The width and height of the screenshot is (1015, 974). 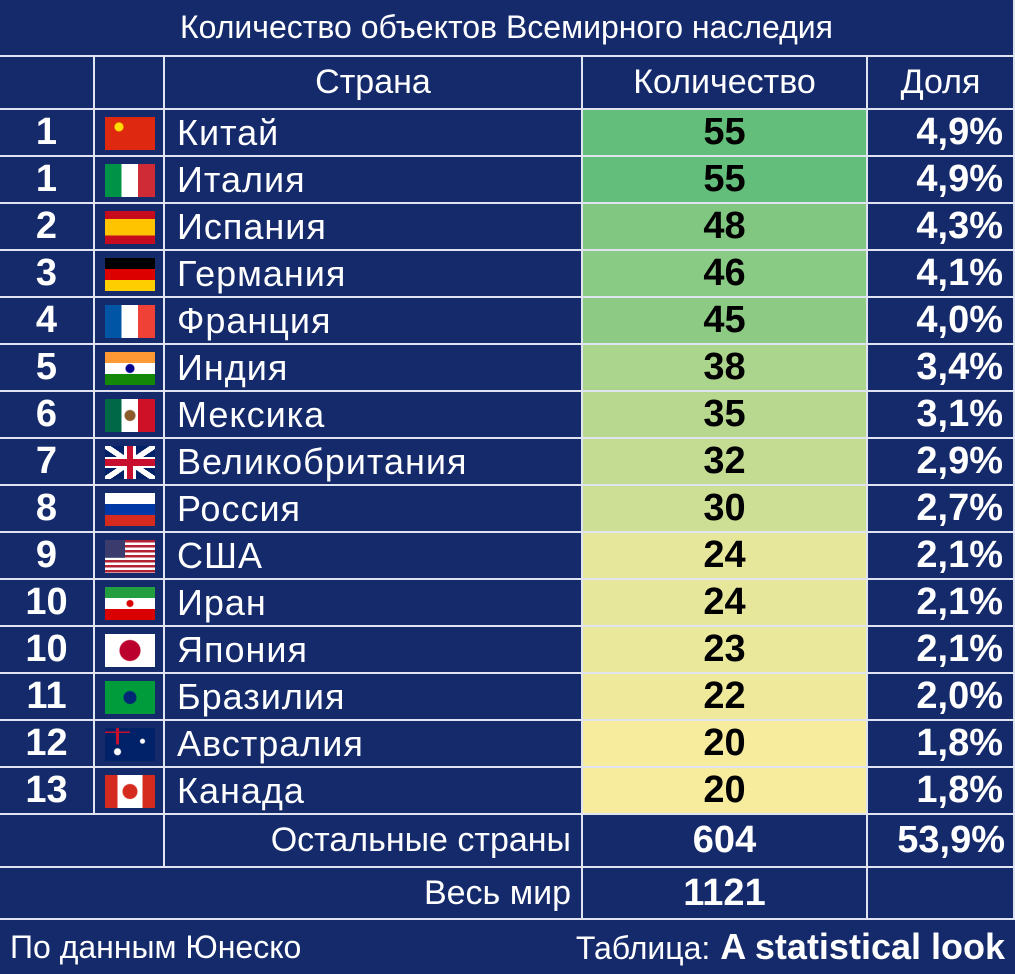 What do you see at coordinates (725, 841) in the screenshot?
I see `others-count: 604` at bounding box center [725, 841].